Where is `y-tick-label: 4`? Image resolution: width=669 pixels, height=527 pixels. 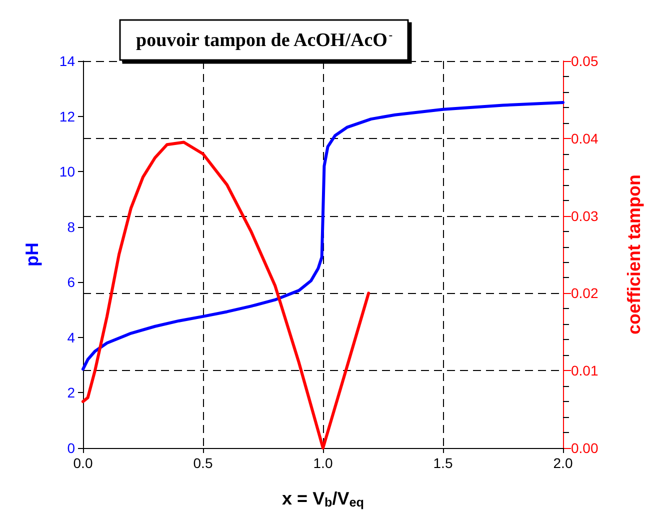
y-tick-label: 4 is located at coordinates (71, 337).